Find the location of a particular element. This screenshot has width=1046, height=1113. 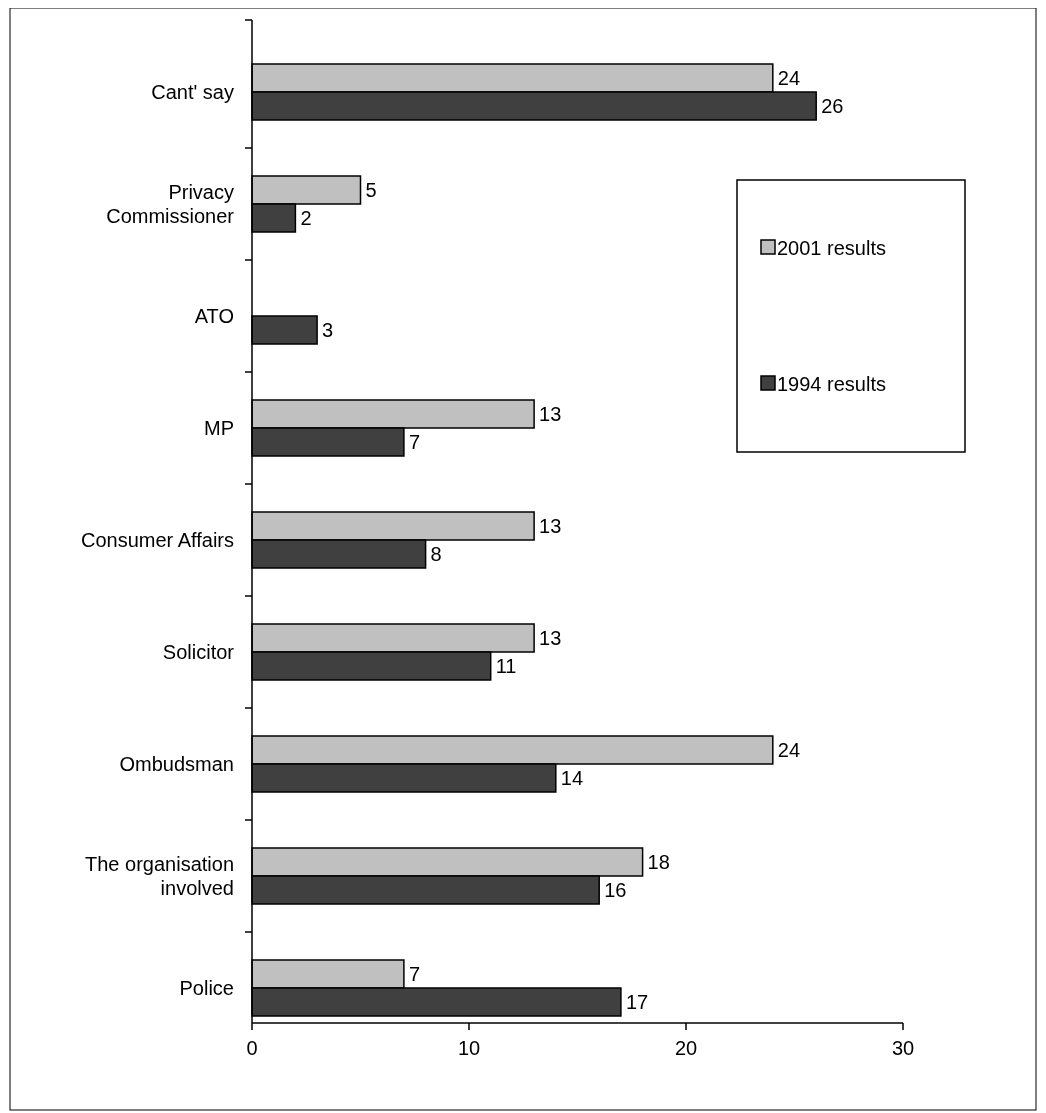

data-label: 5 is located at coordinates (371, 190).